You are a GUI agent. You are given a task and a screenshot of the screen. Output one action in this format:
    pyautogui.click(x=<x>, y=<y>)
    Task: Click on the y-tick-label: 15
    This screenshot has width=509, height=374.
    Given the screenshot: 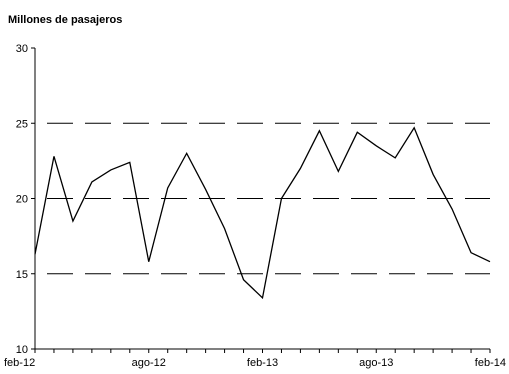 What is the action you would take?
    pyautogui.click(x=22, y=275)
    